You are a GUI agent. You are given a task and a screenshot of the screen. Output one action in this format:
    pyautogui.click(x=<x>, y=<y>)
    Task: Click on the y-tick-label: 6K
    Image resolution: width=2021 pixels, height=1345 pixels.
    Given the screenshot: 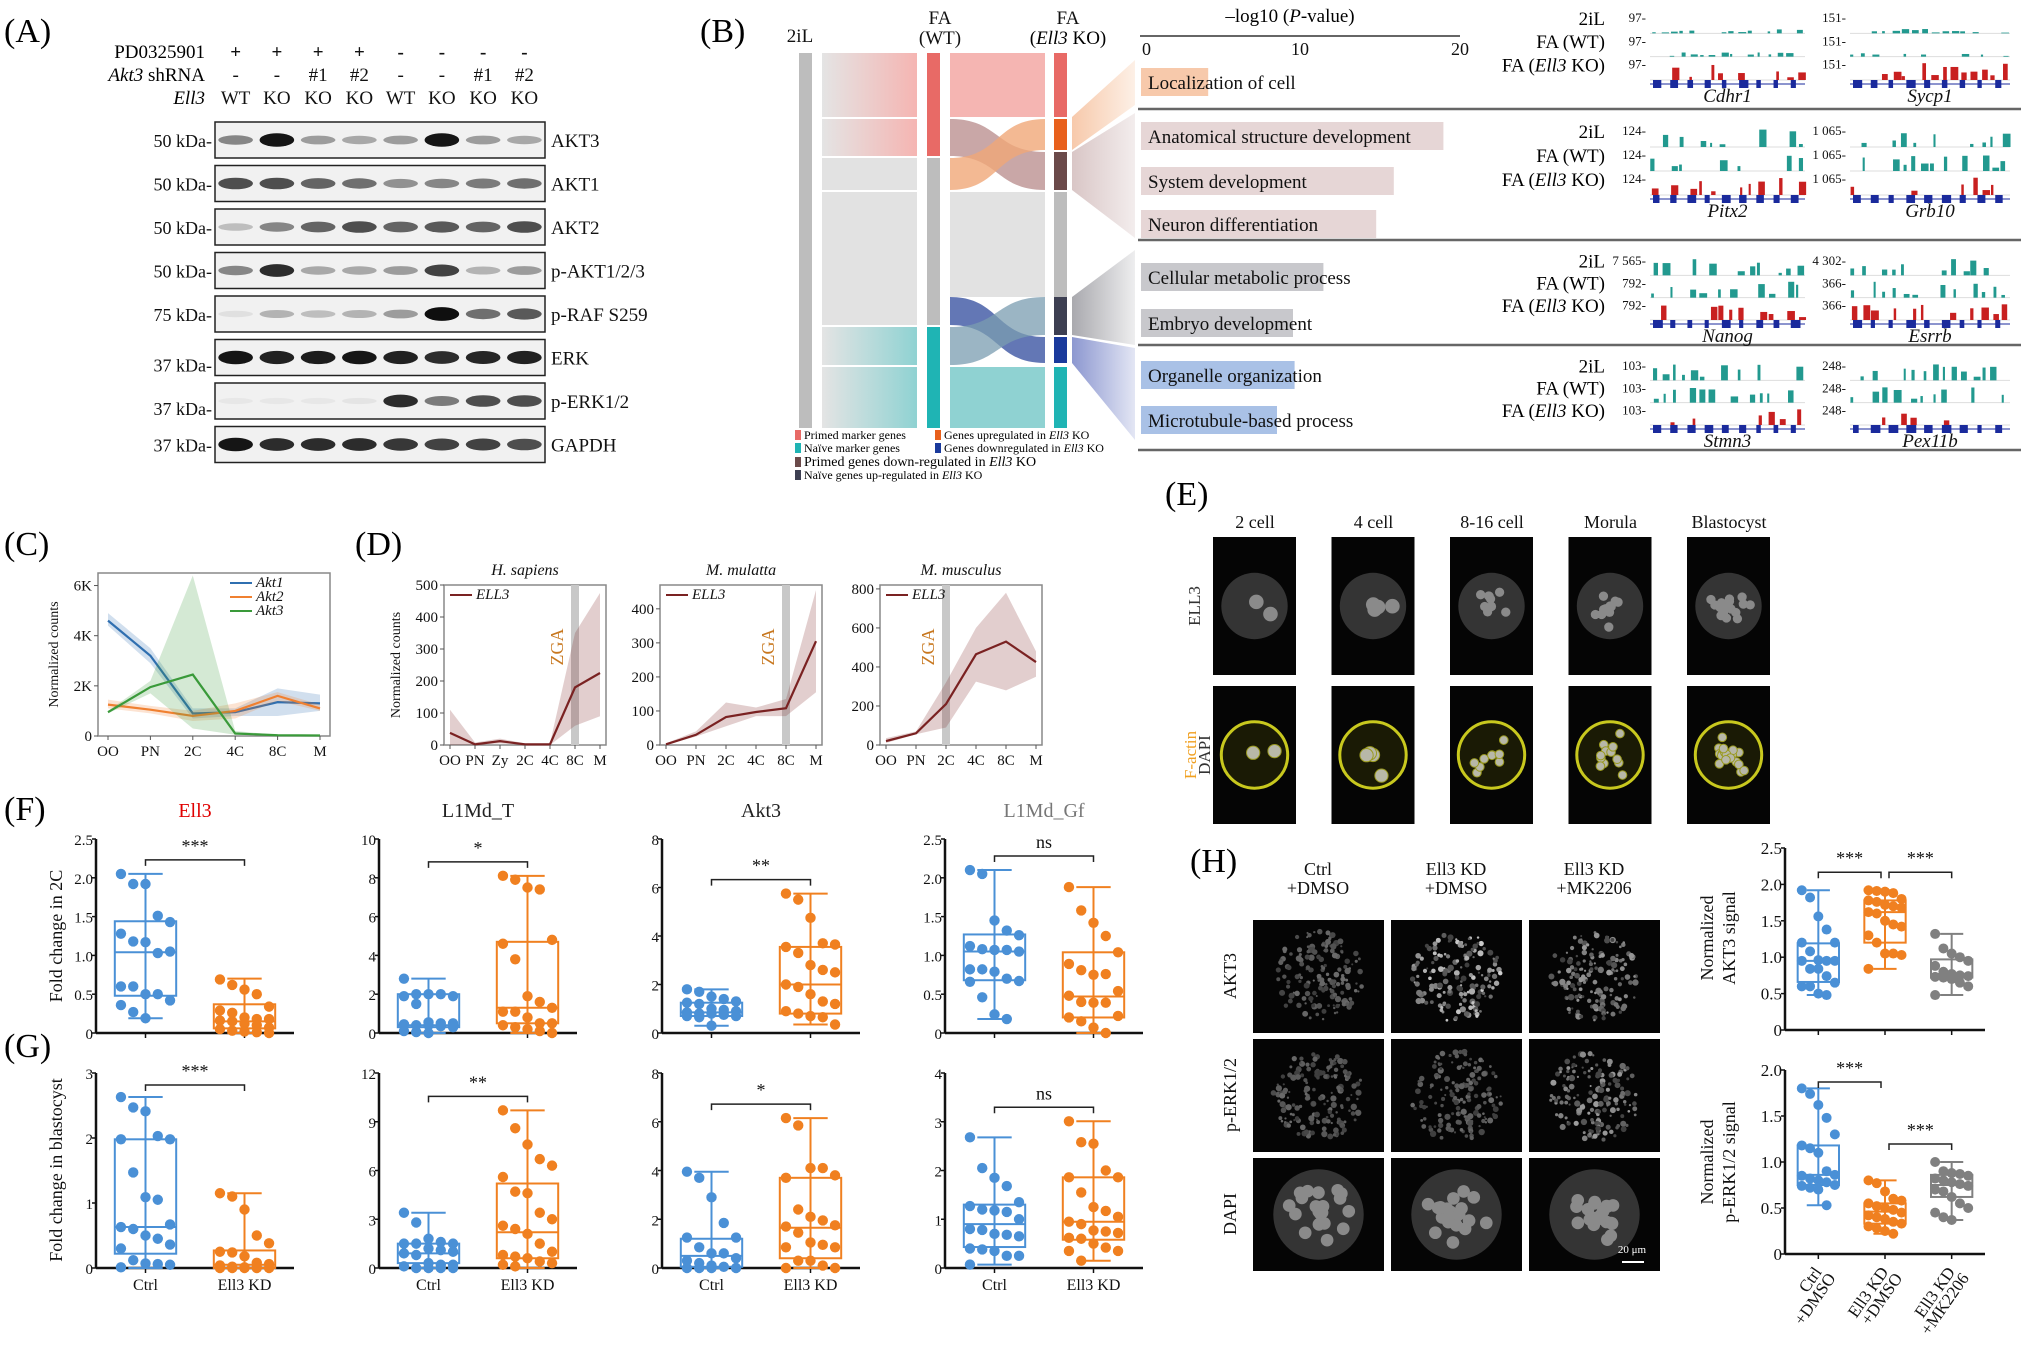 What is the action you would take?
    pyautogui.click(x=83, y=587)
    